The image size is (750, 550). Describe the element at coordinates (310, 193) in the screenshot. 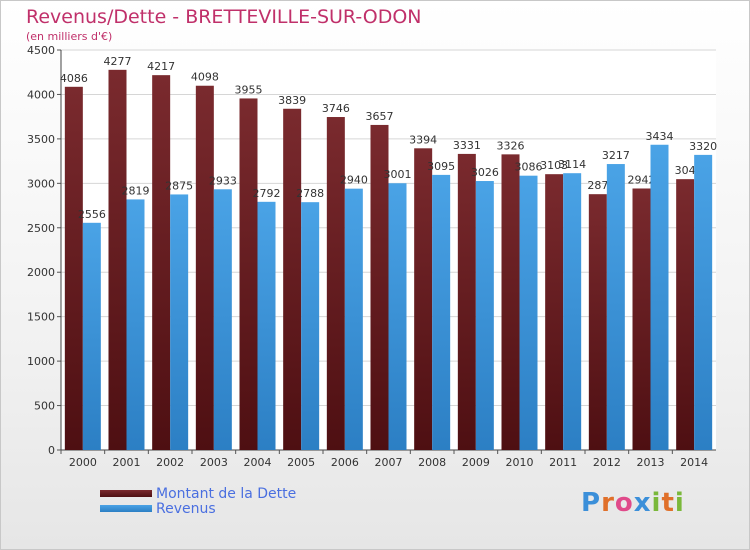

I see `data-label-revenue: 2788` at that location.